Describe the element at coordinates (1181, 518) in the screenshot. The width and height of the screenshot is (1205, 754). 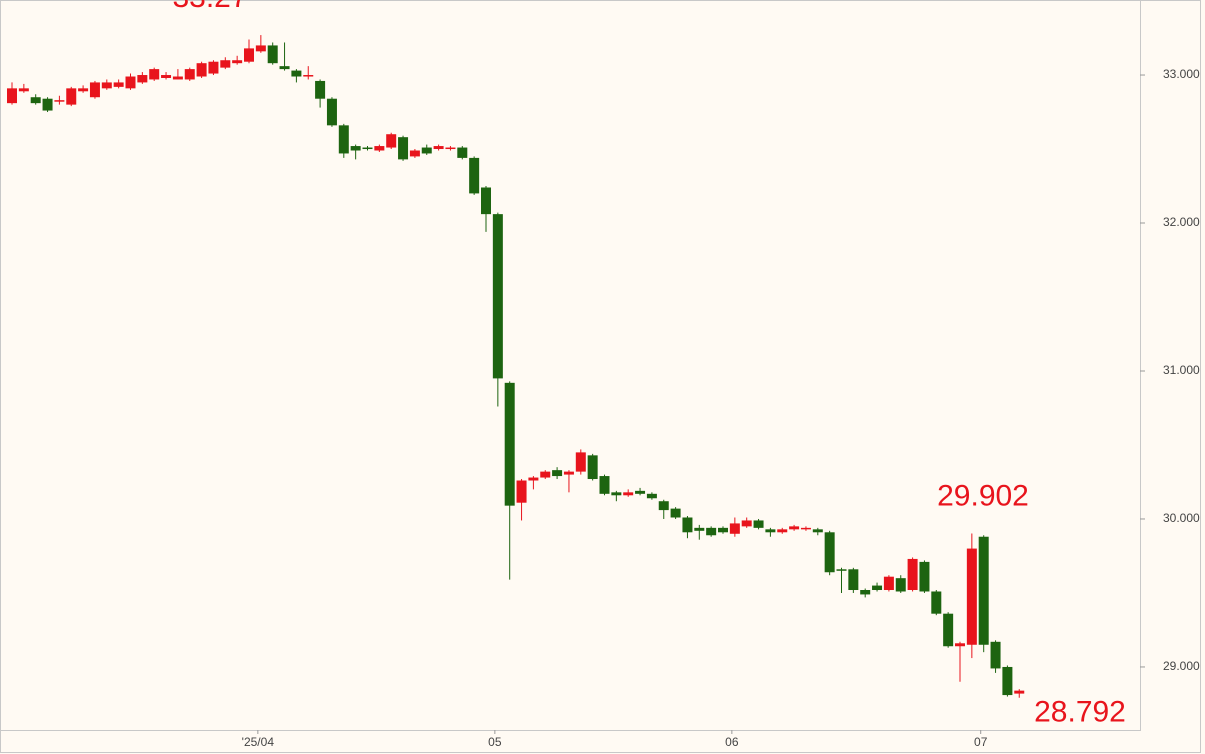
I see `y-tick-label: 30.000` at that location.